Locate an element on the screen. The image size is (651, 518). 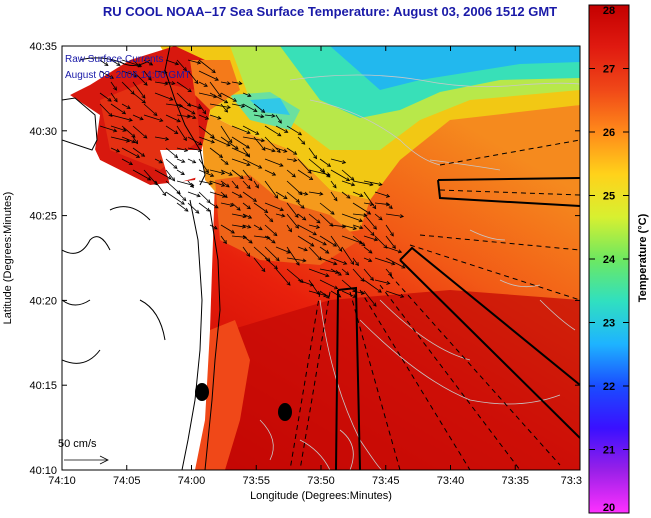
scale-label: 50 cm/s is located at coordinates (77, 444).